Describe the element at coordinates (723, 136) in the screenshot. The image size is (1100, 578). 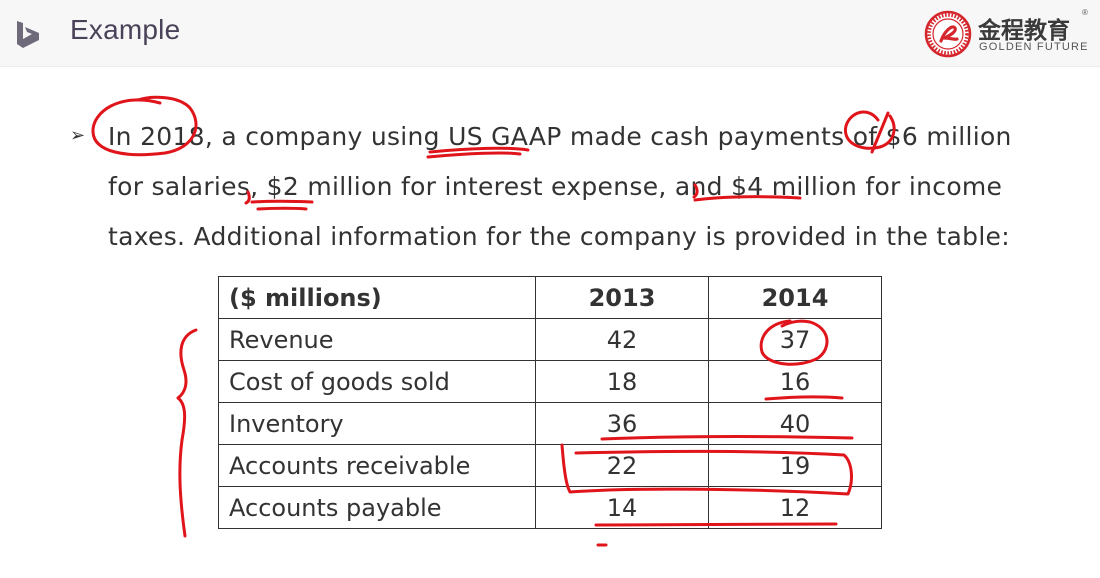
I see `text-fragment: made cash payments of` at that location.